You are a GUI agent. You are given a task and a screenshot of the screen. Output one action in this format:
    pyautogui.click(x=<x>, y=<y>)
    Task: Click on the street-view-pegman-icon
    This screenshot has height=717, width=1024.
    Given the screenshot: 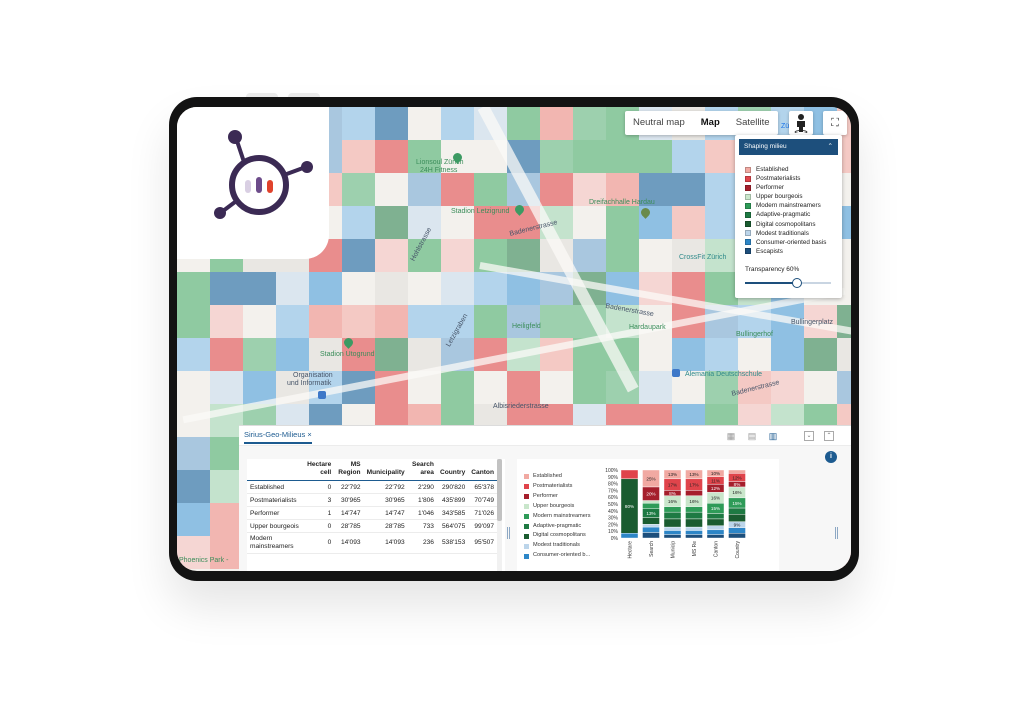 What is the action you would take?
    pyautogui.click(x=801, y=123)
    